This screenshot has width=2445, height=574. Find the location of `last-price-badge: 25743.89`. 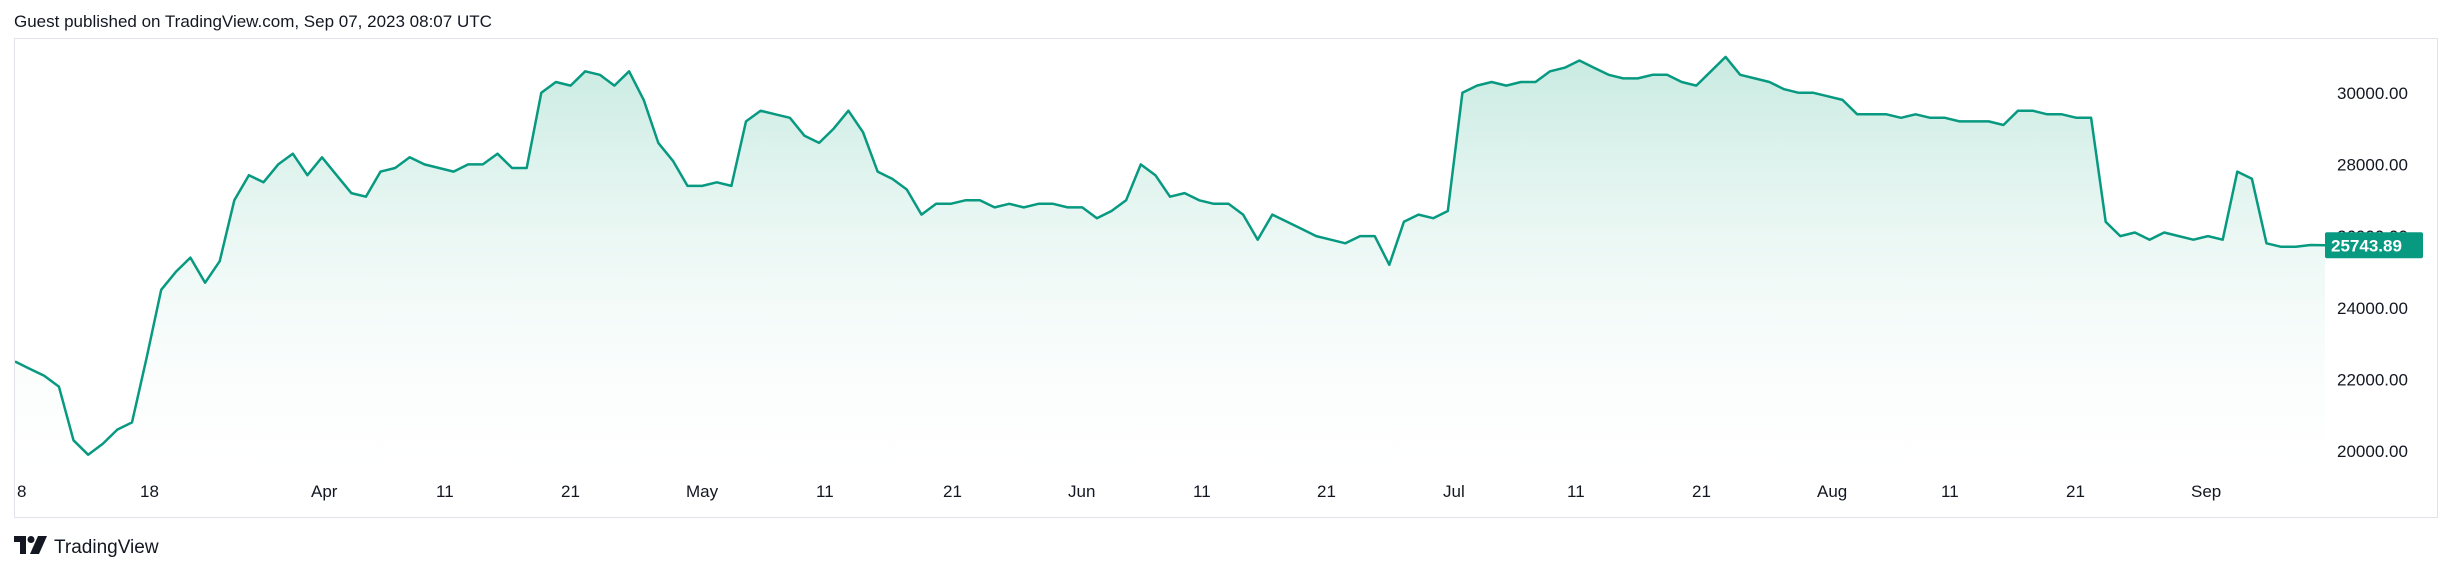

last-price-badge: 25743.89 is located at coordinates (2374, 245).